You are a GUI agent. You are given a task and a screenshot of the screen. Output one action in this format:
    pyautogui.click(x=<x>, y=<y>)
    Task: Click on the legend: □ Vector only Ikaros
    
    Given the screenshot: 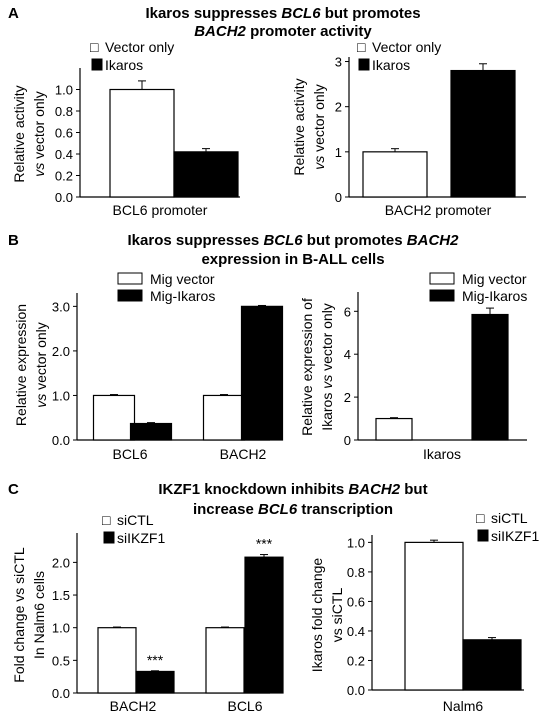 What is the action you would take?
    pyautogui.click(x=132, y=56)
    